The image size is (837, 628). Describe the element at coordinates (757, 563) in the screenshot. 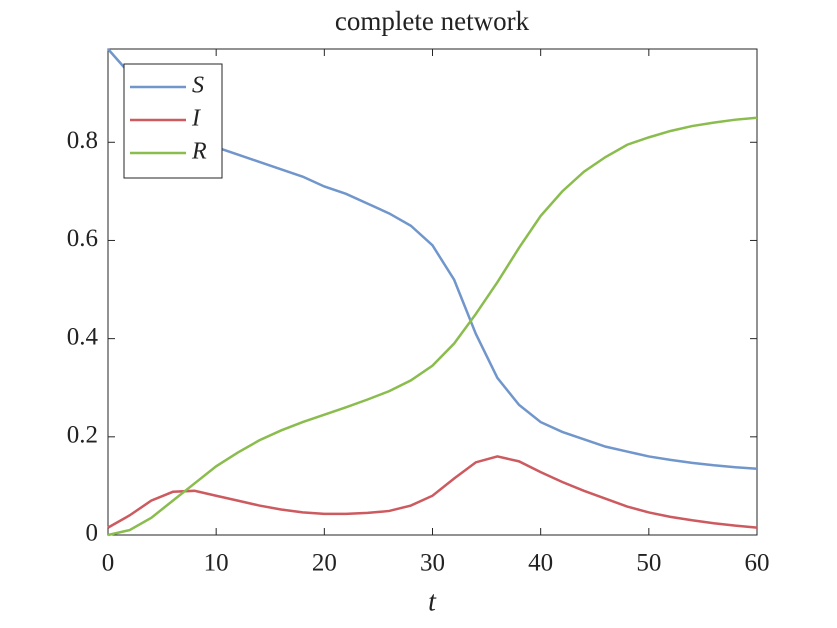

I see `x-tick-label: 60` at that location.